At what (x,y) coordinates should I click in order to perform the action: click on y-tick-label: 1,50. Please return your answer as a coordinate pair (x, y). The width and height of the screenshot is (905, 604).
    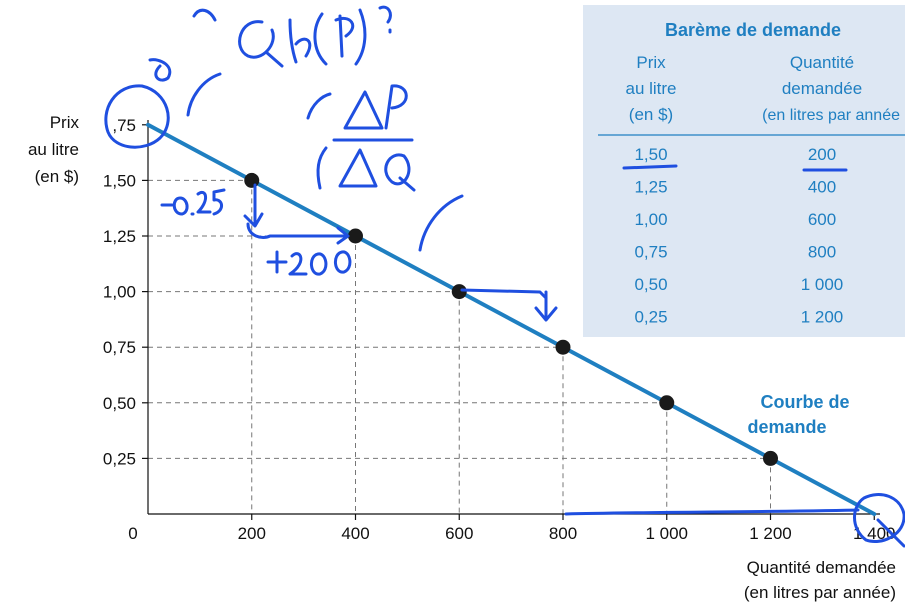
    Looking at the image, I should click on (119, 180).